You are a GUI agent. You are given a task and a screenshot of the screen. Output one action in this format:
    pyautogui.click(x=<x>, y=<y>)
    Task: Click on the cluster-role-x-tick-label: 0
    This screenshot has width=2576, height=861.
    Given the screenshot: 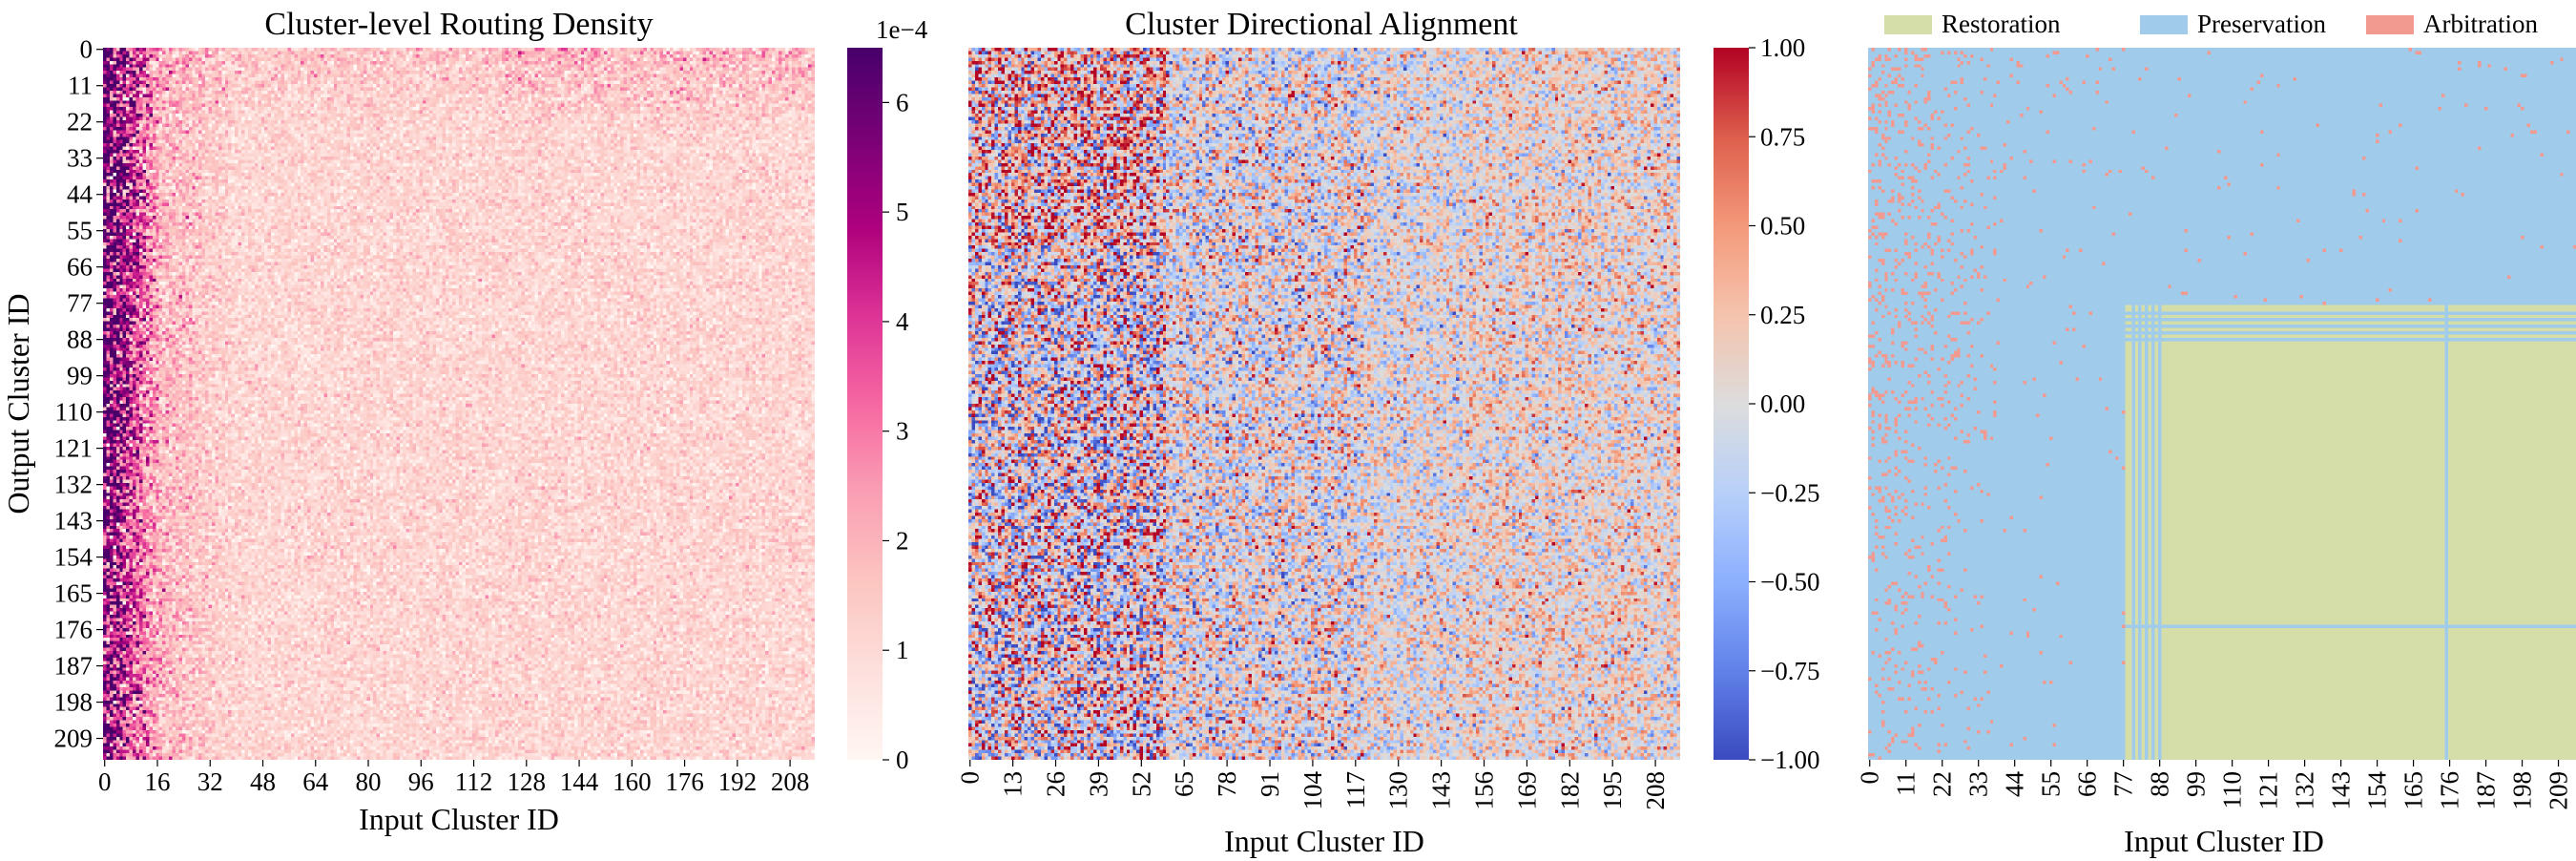 What is the action you would take?
    pyautogui.click(x=1870, y=778)
    